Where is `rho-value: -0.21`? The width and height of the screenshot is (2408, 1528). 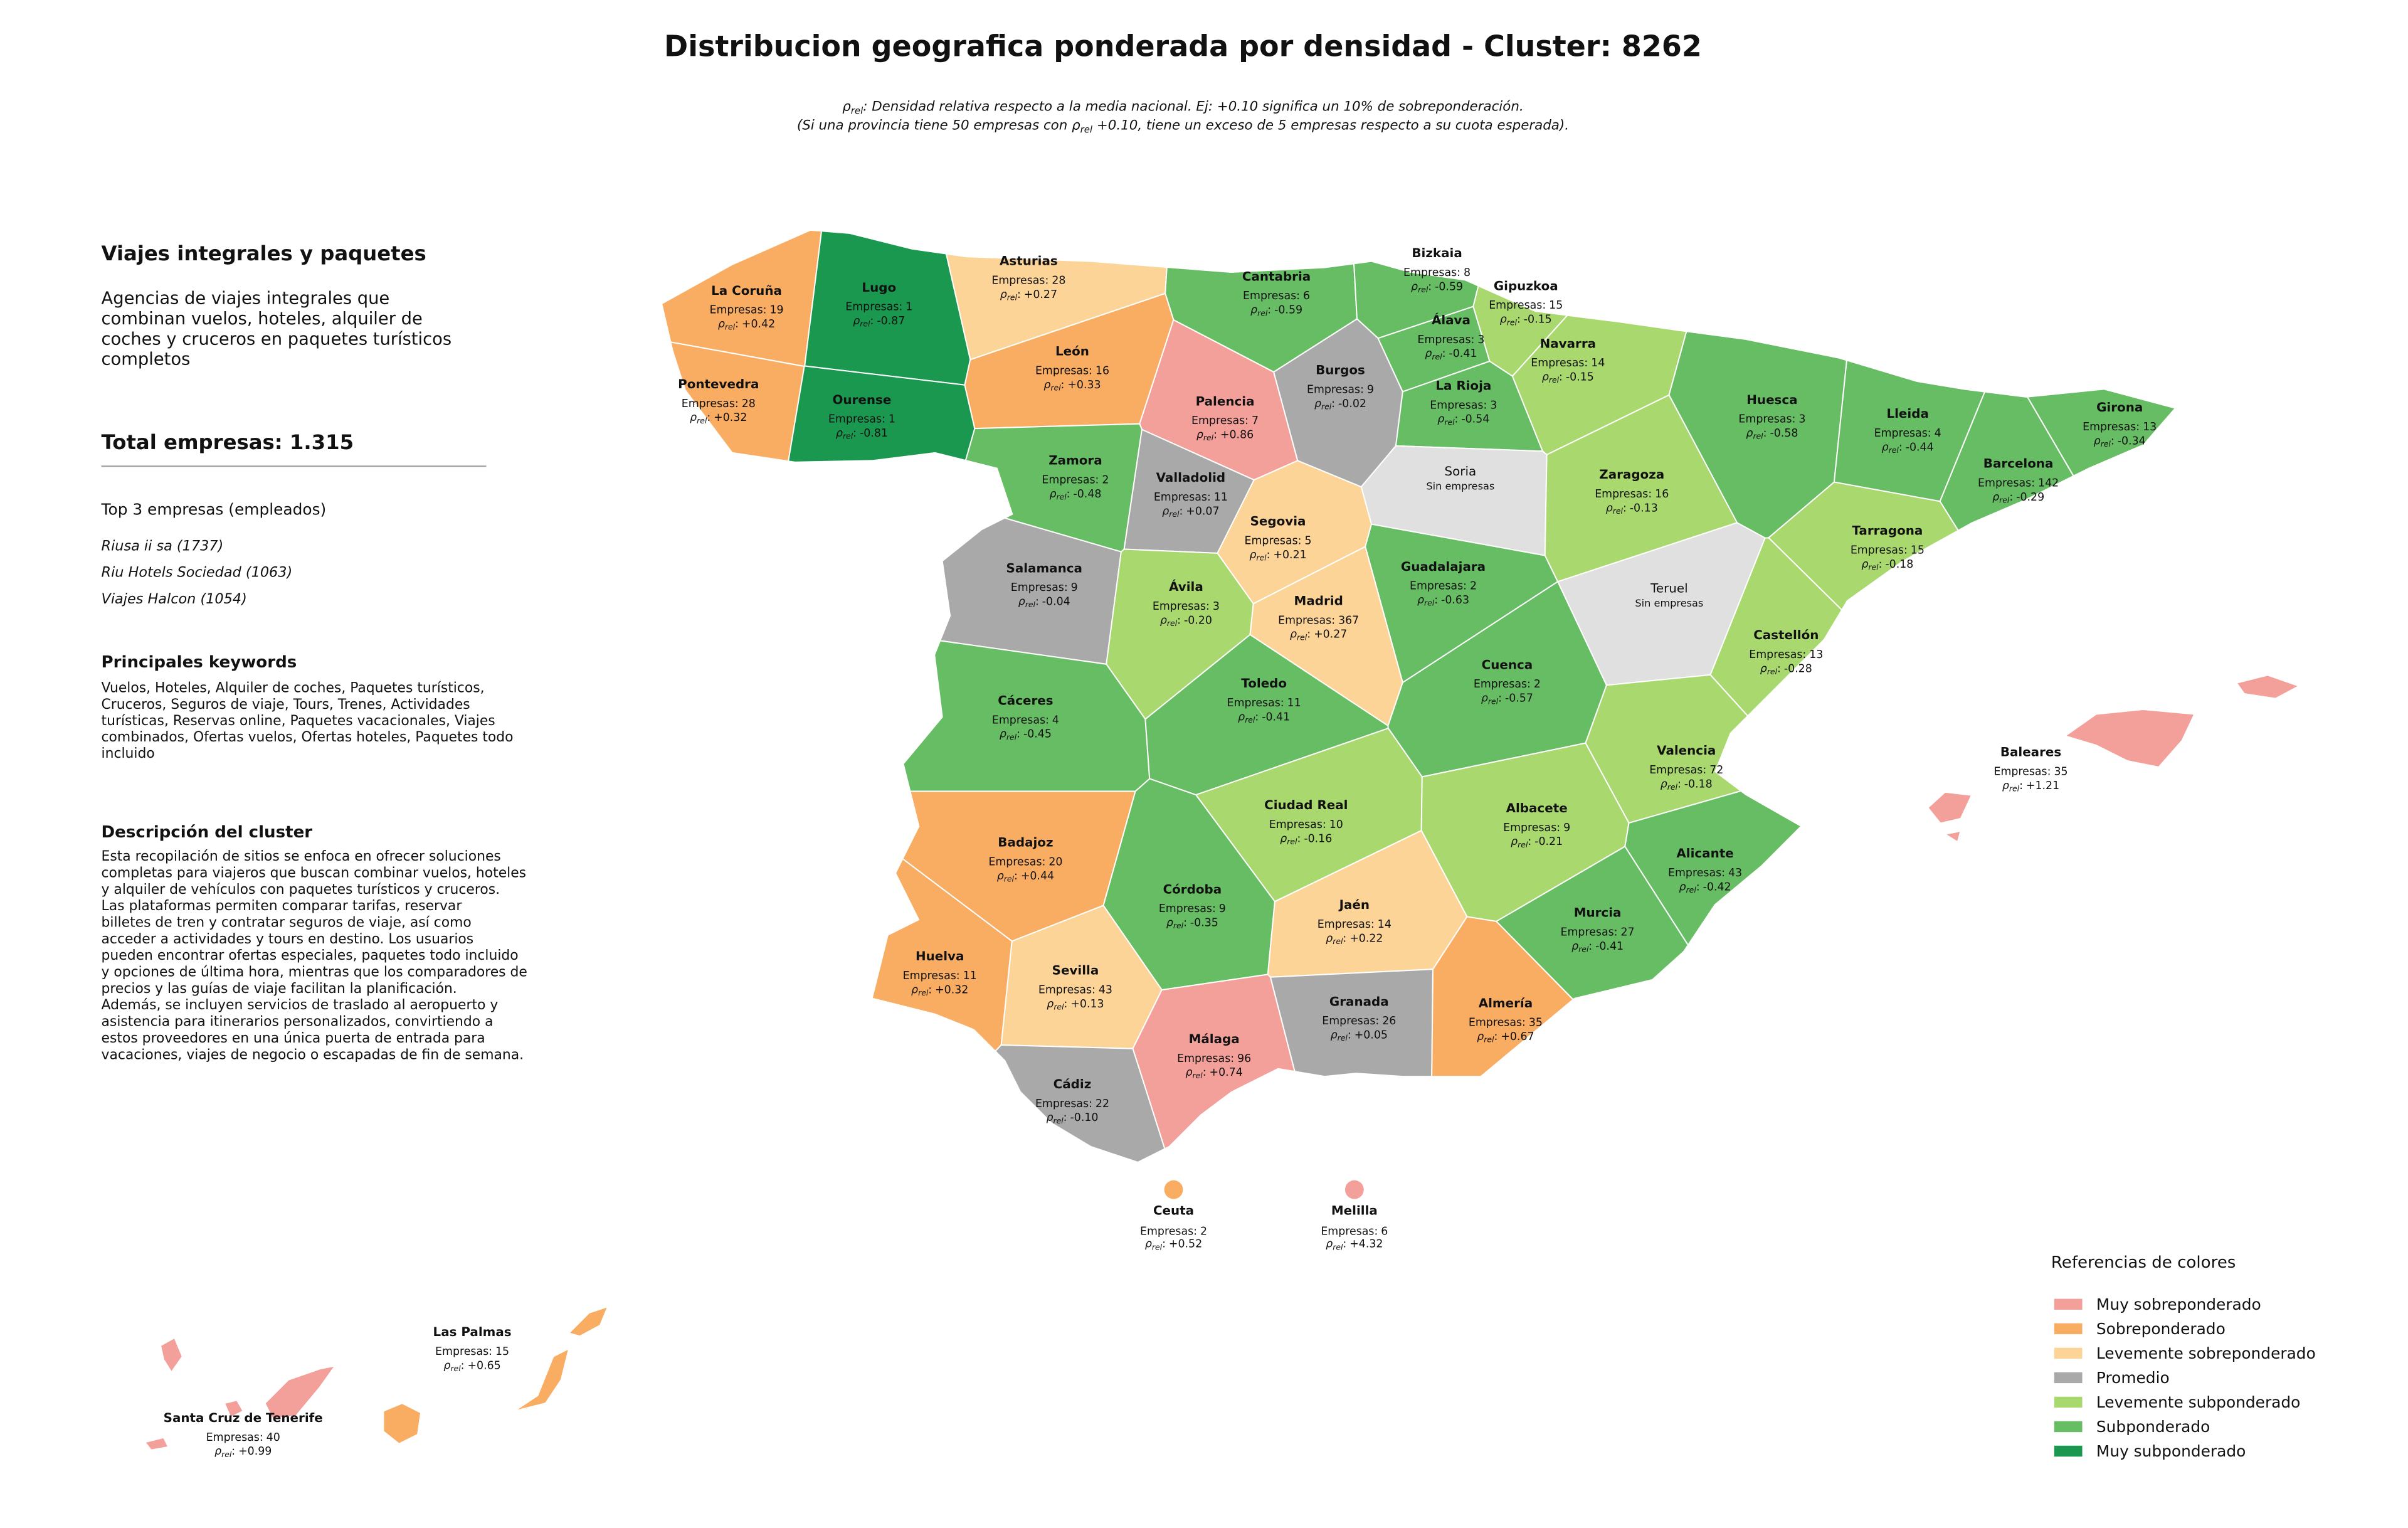
rho-value: -0.21 is located at coordinates (1548, 842).